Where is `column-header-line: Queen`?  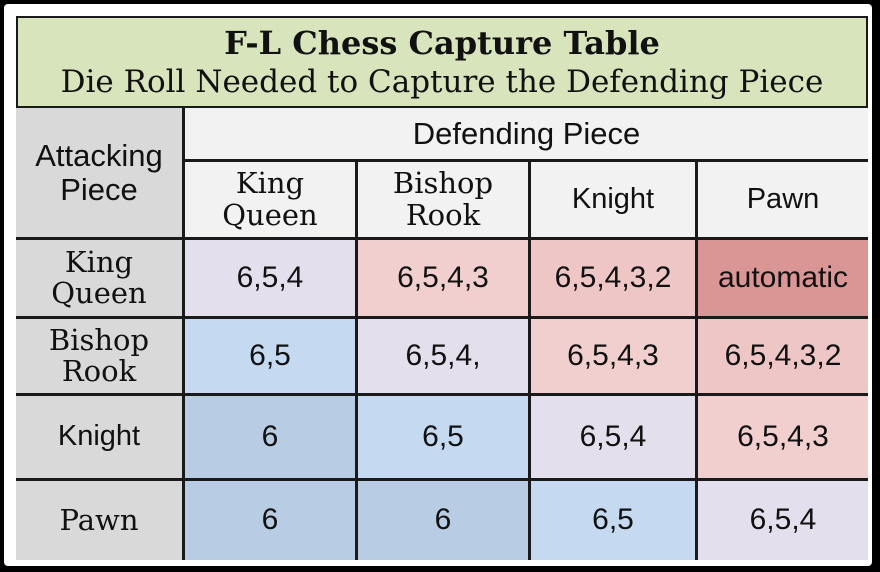 column-header-line: Queen is located at coordinates (270, 214).